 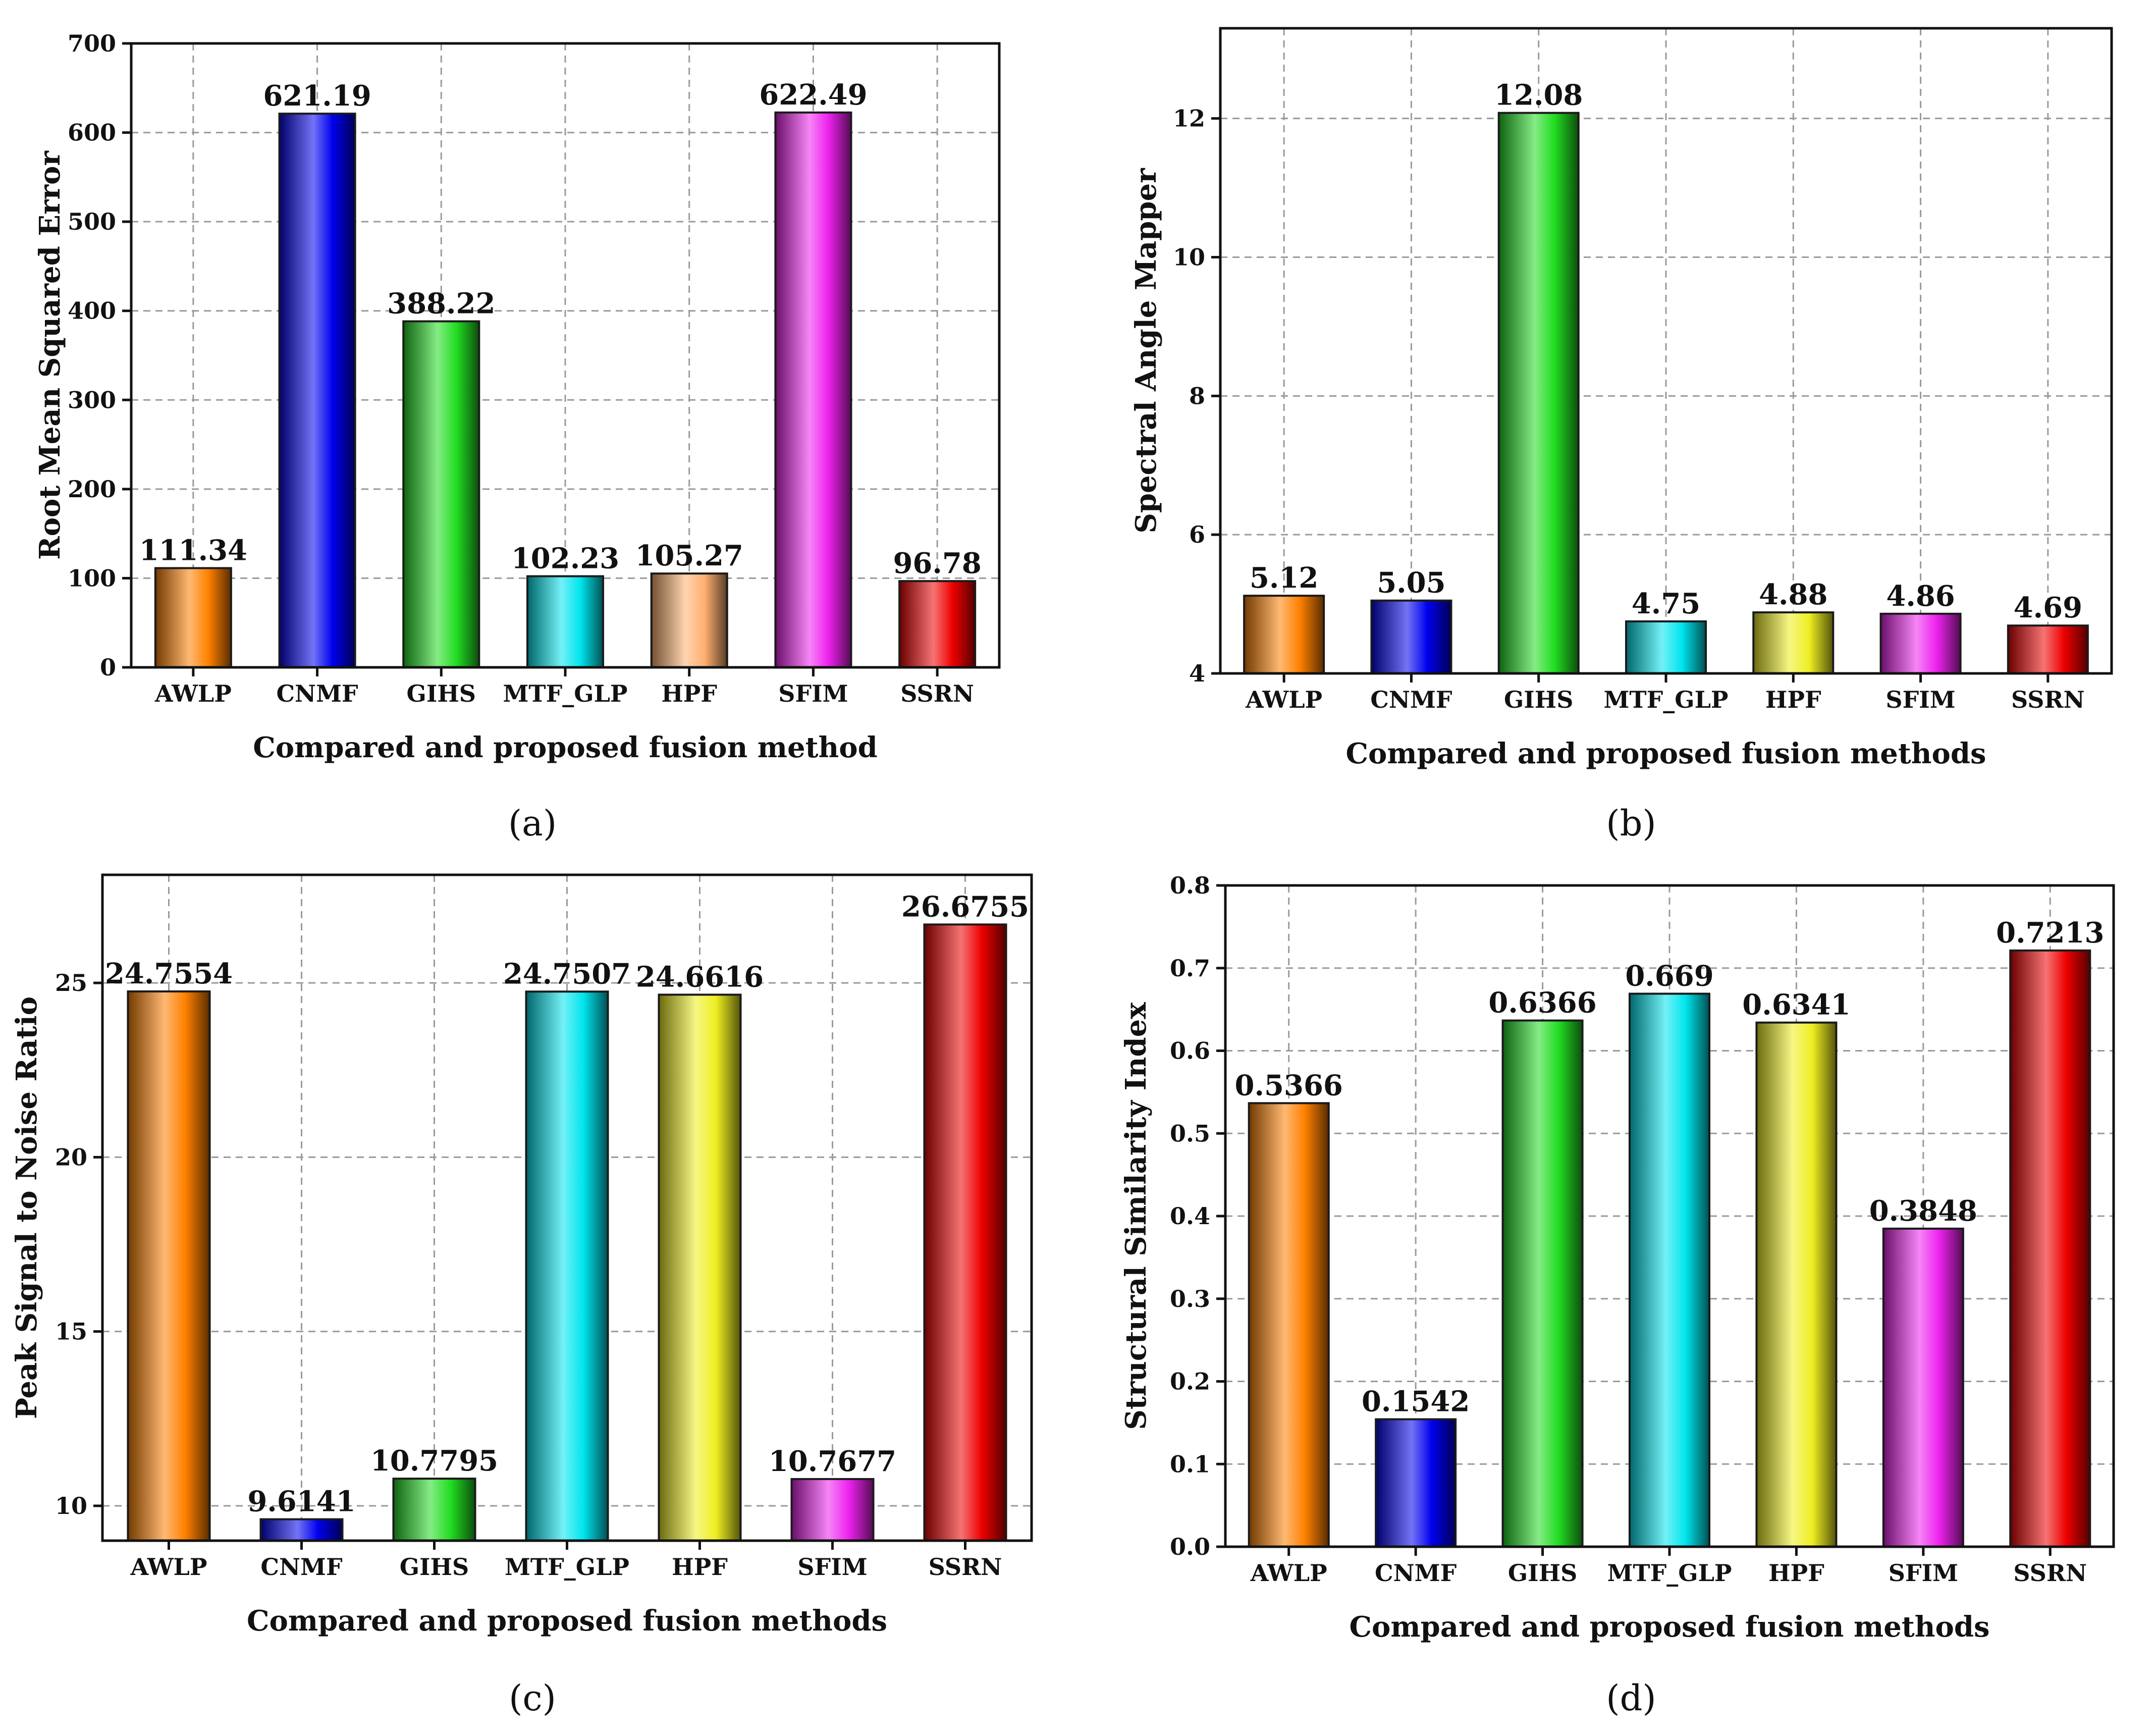 What do you see at coordinates (1136, 1216) in the screenshot?
I see `y-axis-label: Structural Similarity Index` at bounding box center [1136, 1216].